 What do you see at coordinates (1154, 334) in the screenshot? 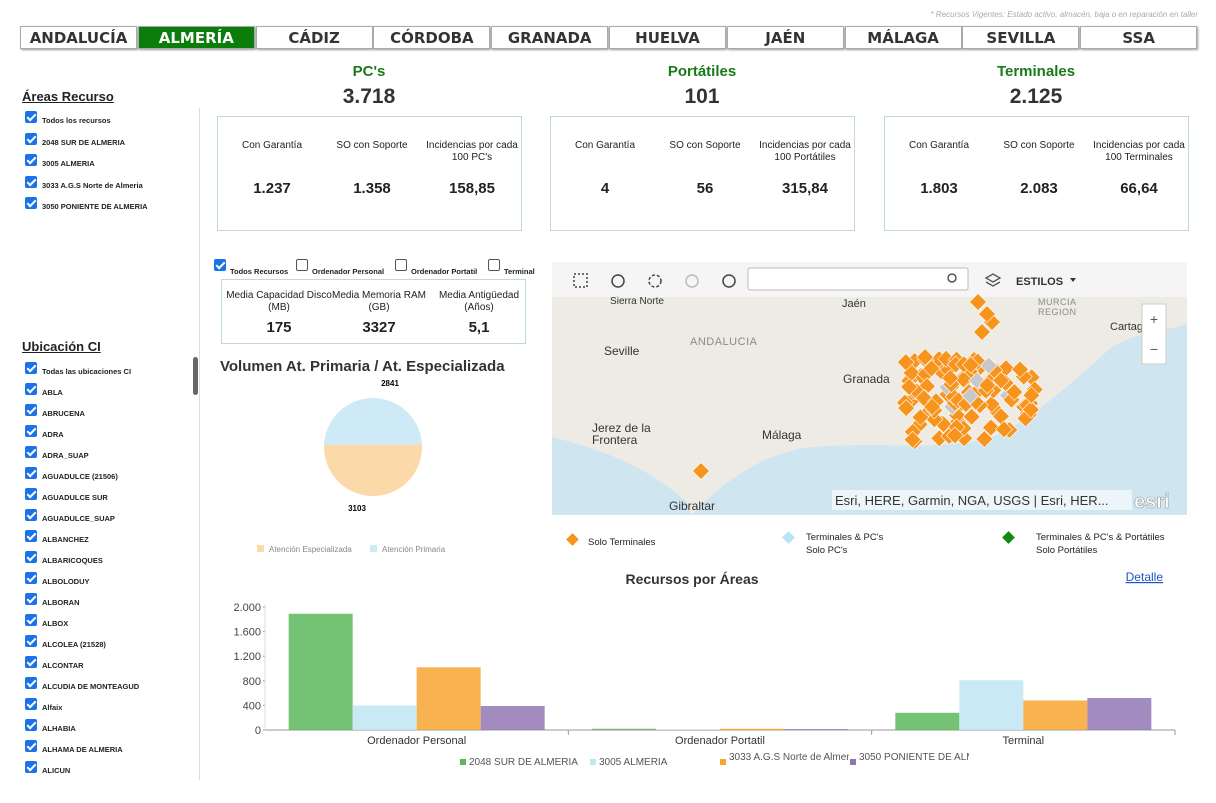
I see `zoom-buttons` at bounding box center [1154, 334].